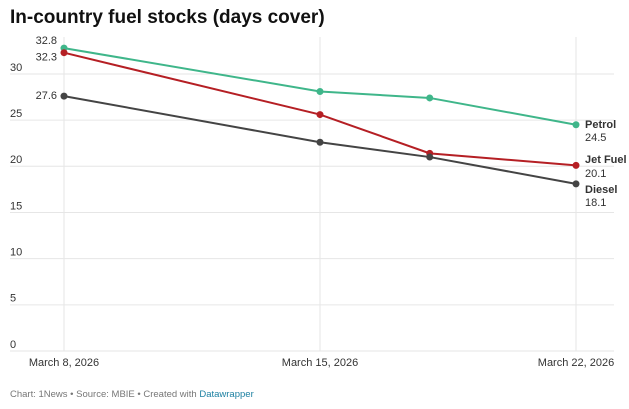 The height and width of the screenshot is (409, 629). Describe the element at coordinates (600, 125) in the screenshot. I see `legend-label: Petrol` at that location.